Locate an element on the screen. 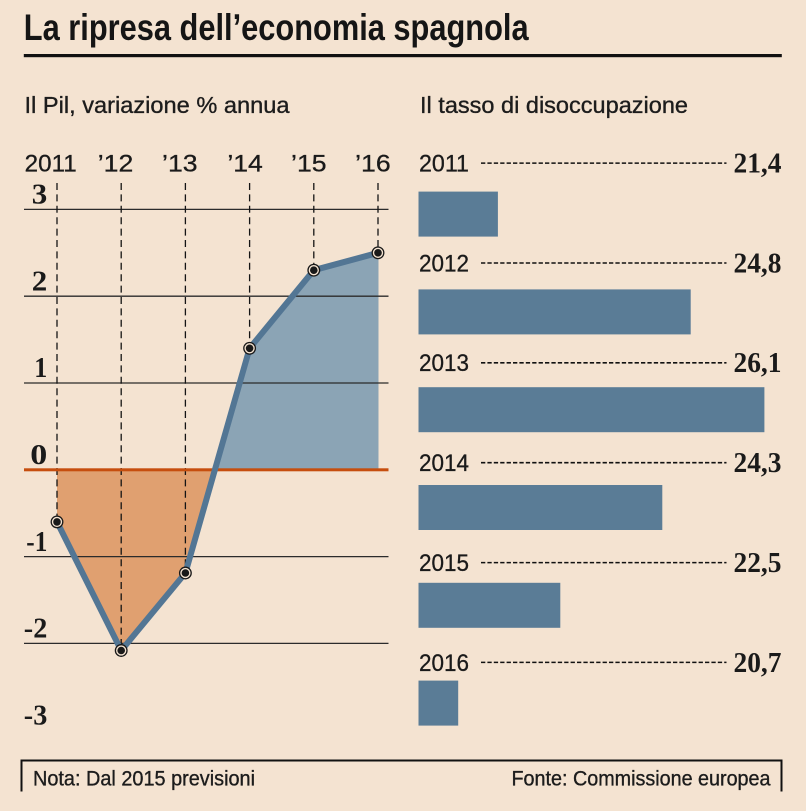  svg-text: ’13 is located at coordinates (180, 165).